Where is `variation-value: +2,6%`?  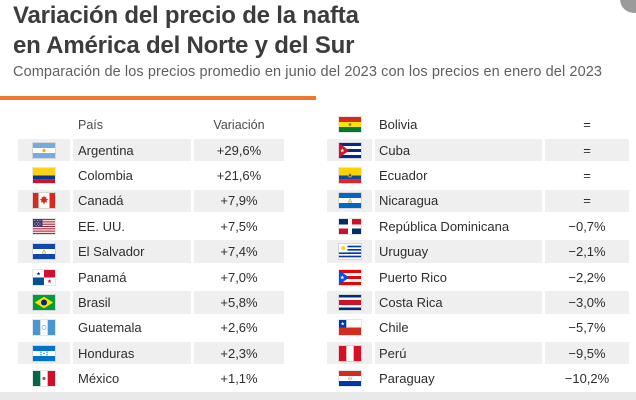 variation-value: +2,6% is located at coordinates (239, 328).